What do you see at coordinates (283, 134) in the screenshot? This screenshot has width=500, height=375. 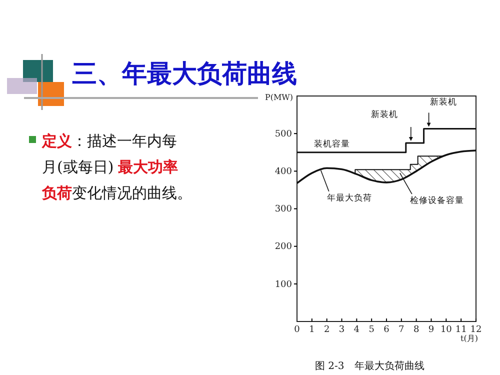 I see `y-tick-label: 500` at bounding box center [283, 134].